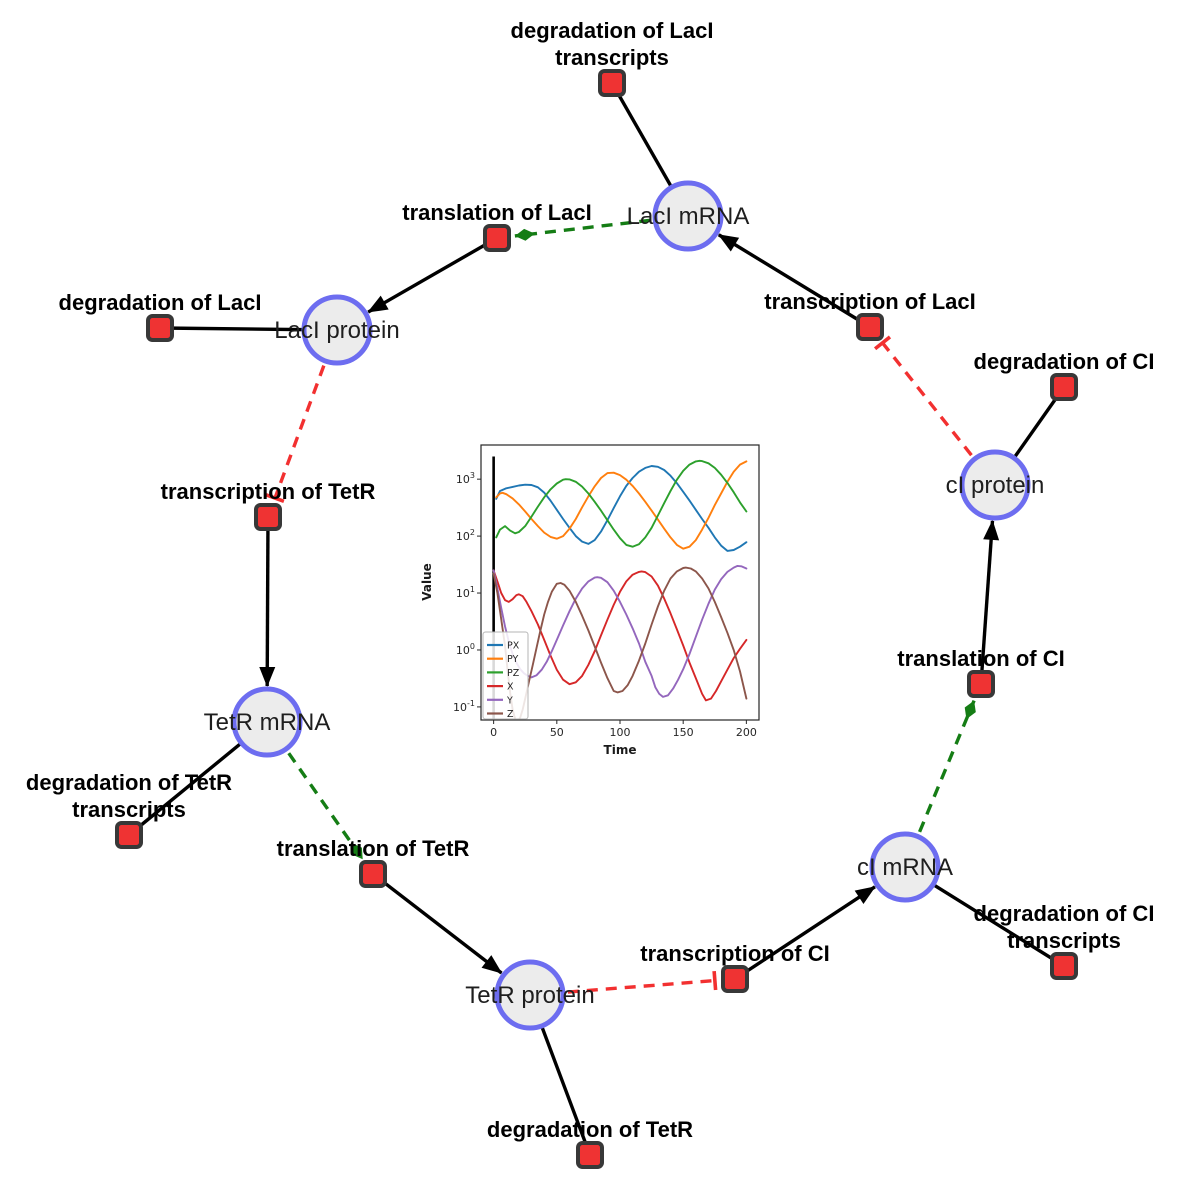  What do you see at coordinates (590, 1129) in the screenshot?
I see `reaction-label-deg_tetR: degradation of TetR` at bounding box center [590, 1129].